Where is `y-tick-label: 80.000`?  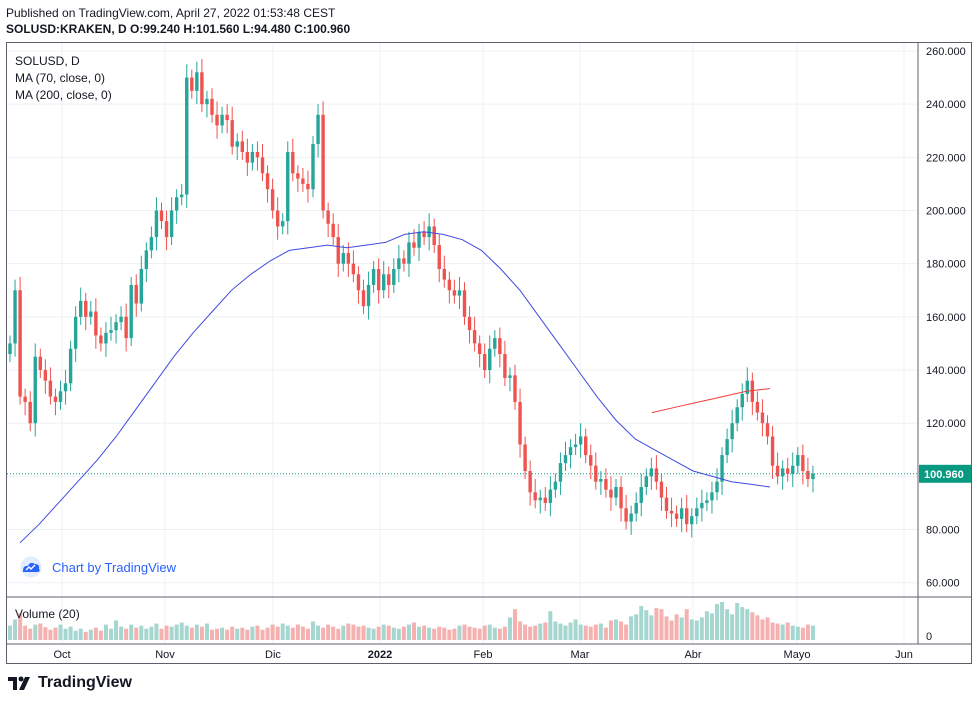
y-tick-label: 80.000 is located at coordinates (943, 531).